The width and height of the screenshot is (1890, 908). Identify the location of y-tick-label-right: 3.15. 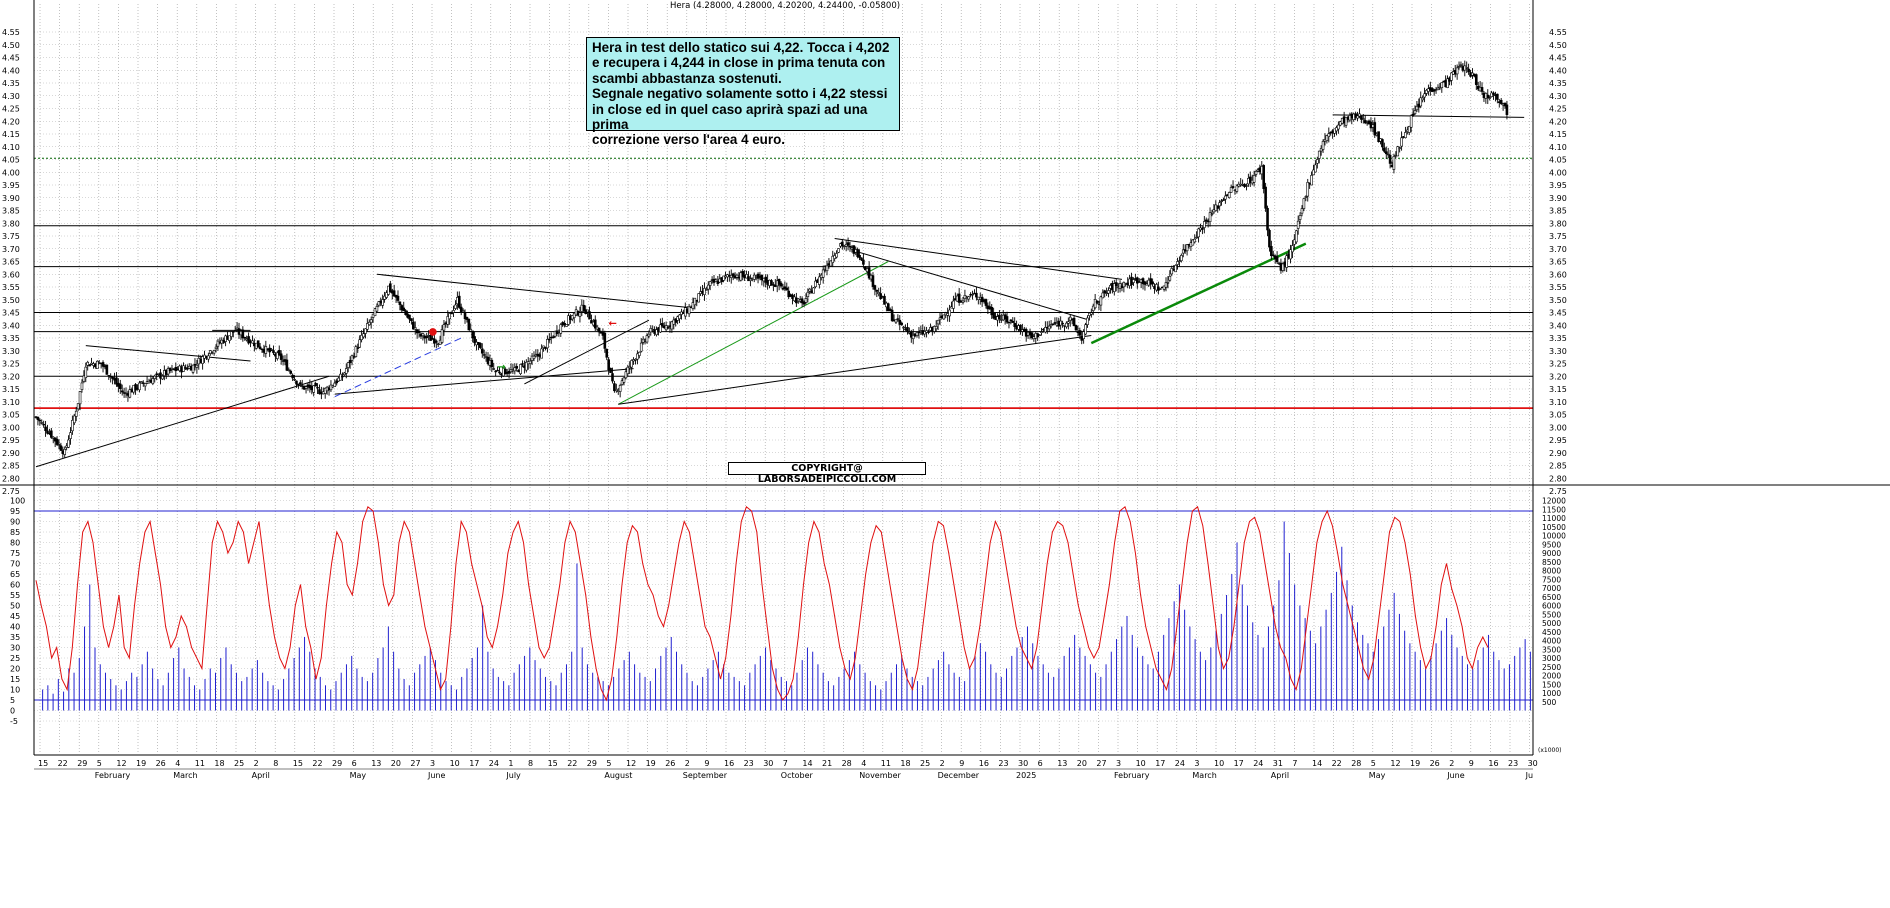
(1558, 389).